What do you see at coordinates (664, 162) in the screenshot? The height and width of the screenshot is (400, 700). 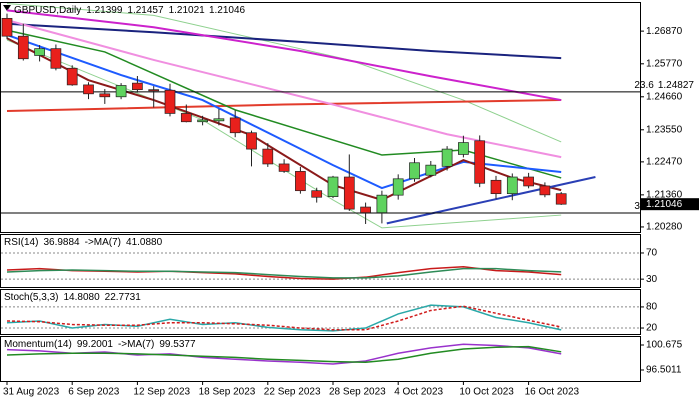 I see `y-tick-label: 1.22470` at bounding box center [664, 162].